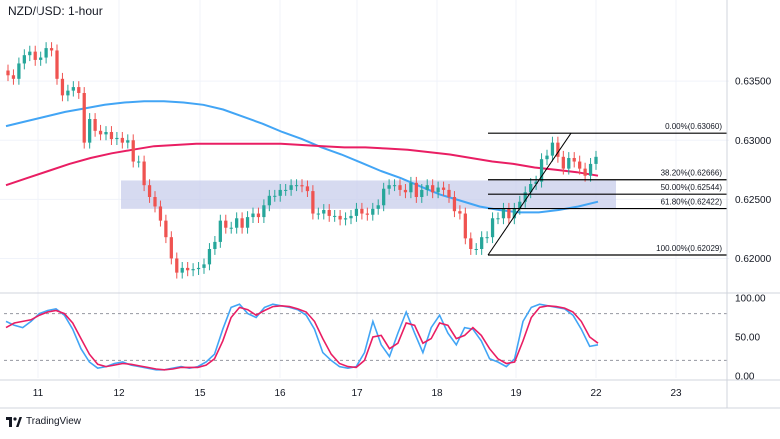  Describe the element at coordinates (302, 337) in the screenshot. I see `stochastic-d-line` at that location.